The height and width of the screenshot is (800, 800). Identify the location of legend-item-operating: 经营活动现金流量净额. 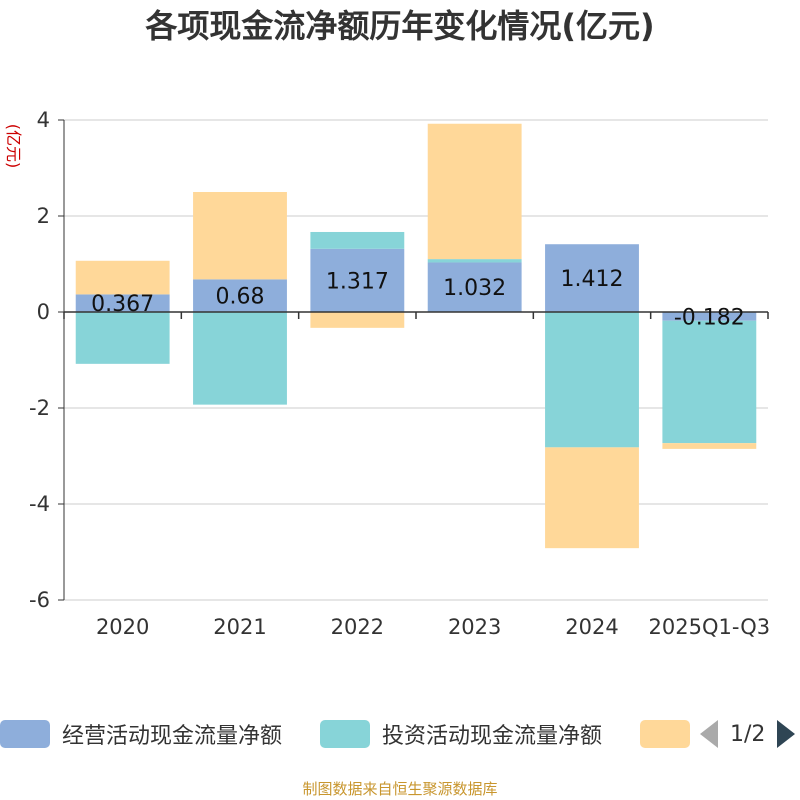
(141, 734).